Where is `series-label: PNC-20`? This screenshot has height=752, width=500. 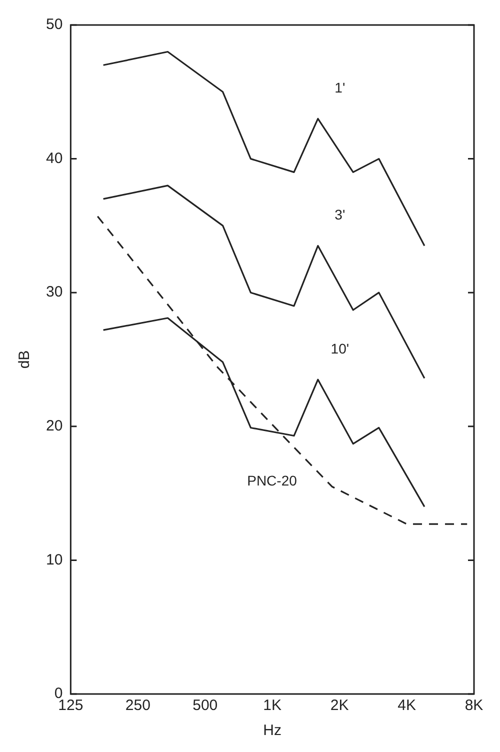 series-label: PNC-20 is located at coordinates (272, 480).